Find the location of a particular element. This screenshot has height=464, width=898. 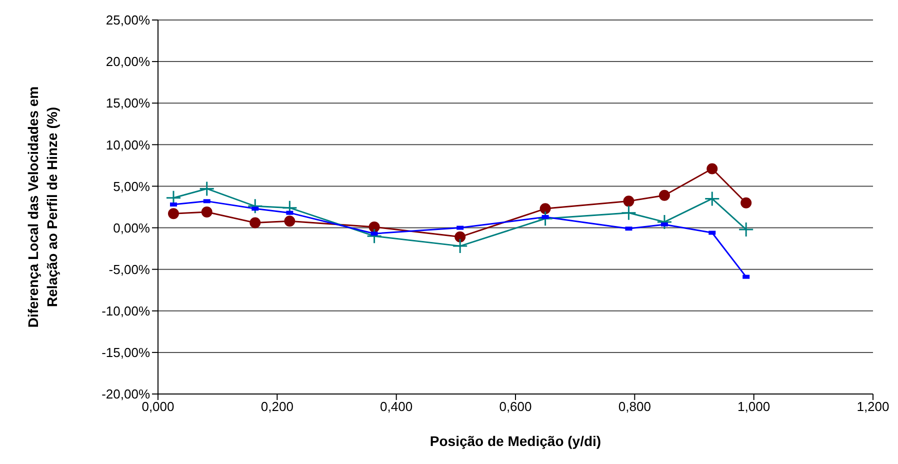

x-tick-label: 0,600 is located at coordinates (515, 406).